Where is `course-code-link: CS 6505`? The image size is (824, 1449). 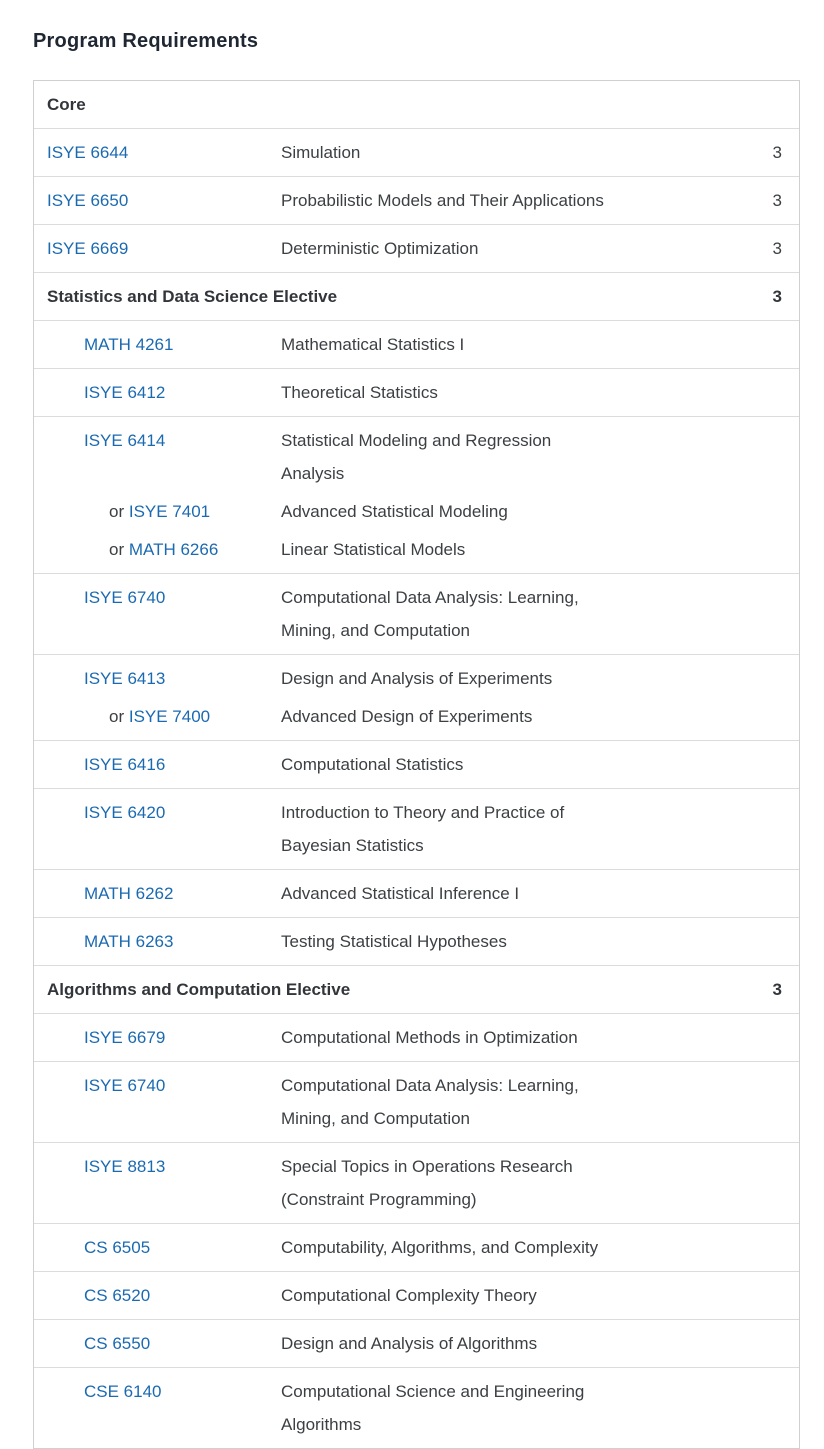 course-code-link: CS 6505 is located at coordinates (117, 1247).